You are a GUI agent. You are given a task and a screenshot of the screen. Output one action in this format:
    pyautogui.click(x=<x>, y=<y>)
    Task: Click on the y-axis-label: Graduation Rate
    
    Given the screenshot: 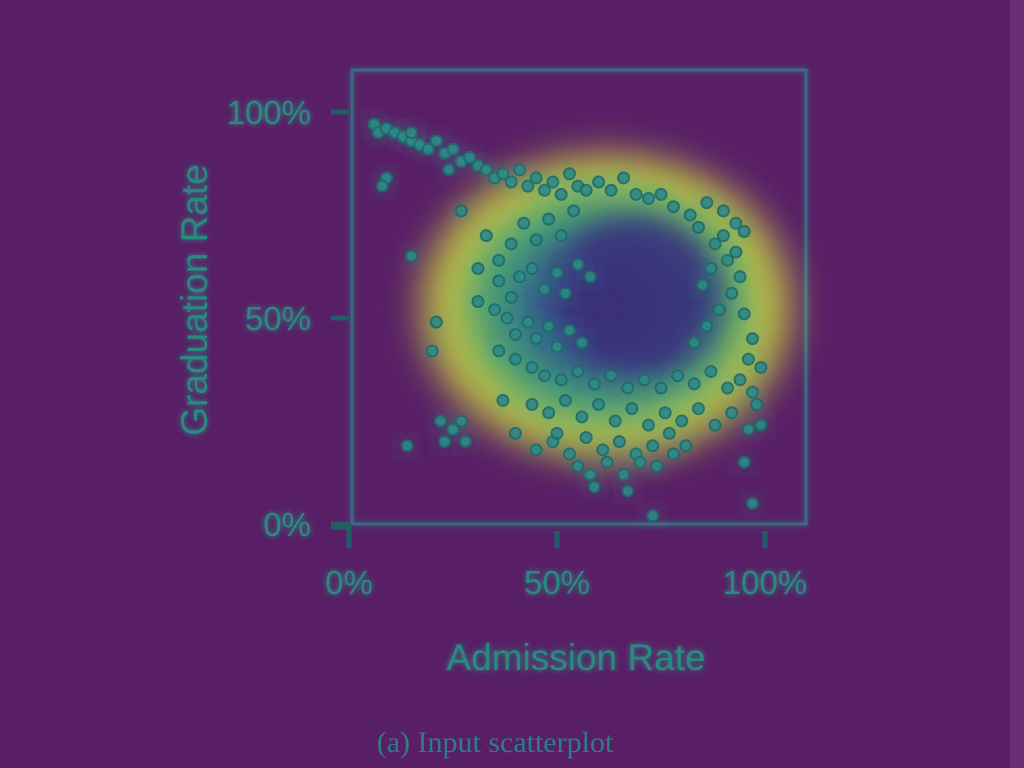 What is the action you would take?
    pyautogui.click(x=194, y=300)
    